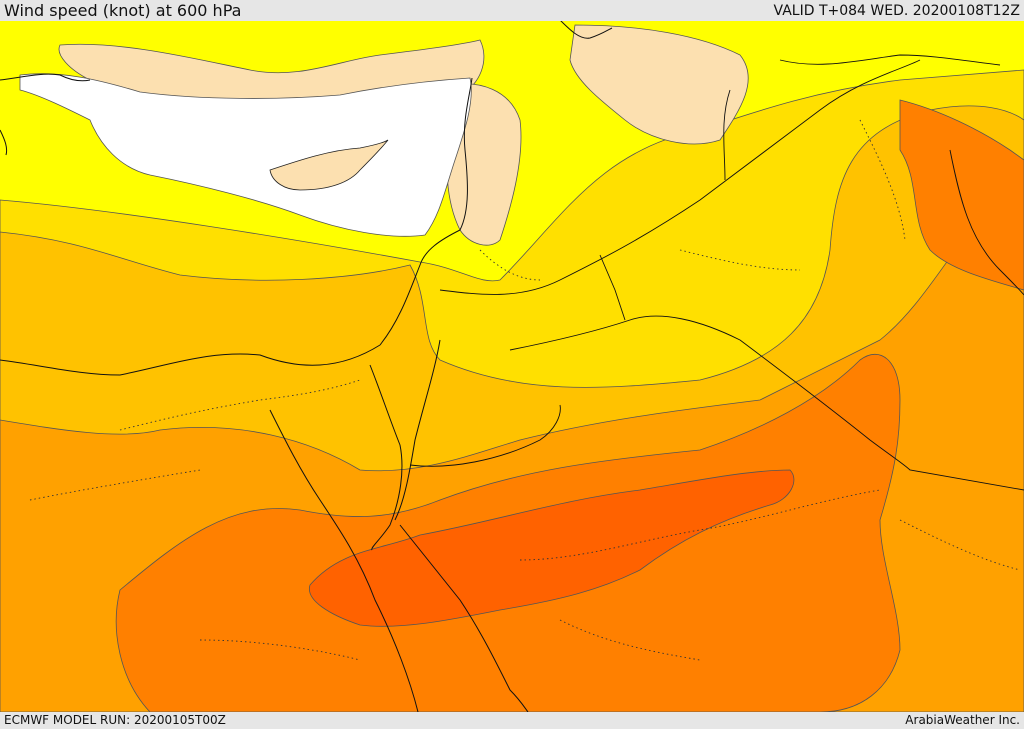 This screenshot has height=729, width=1024. What do you see at coordinates (896, 11) in the screenshot?
I see `valid-time: VALID T+084 WED. 20200108T12Z` at bounding box center [896, 11].